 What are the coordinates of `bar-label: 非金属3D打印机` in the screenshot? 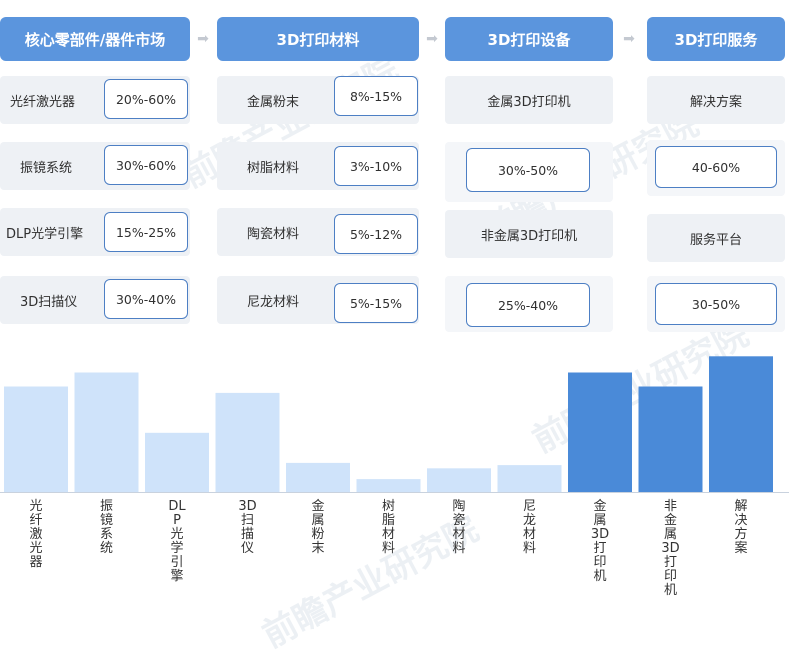 It's located at (670, 548).